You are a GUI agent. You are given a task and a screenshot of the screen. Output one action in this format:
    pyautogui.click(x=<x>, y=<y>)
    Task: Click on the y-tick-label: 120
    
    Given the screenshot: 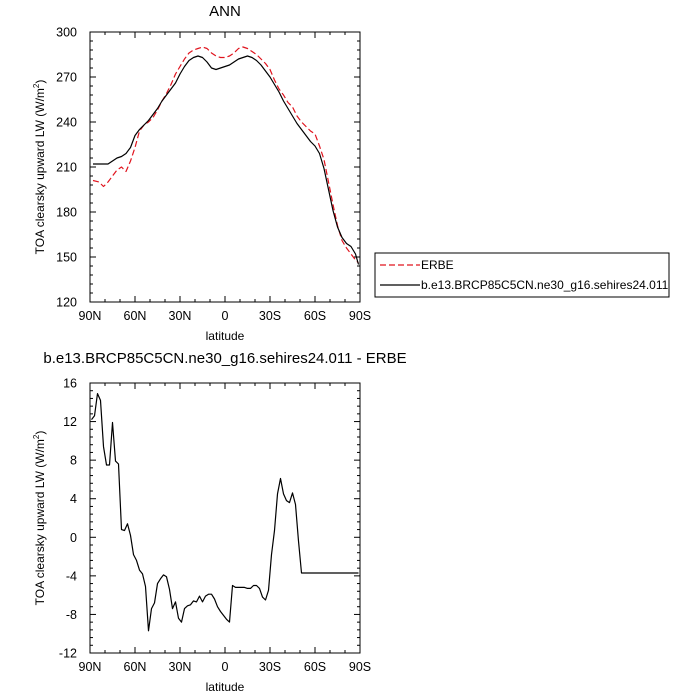 What is the action you would take?
    pyautogui.click(x=66, y=303)
    